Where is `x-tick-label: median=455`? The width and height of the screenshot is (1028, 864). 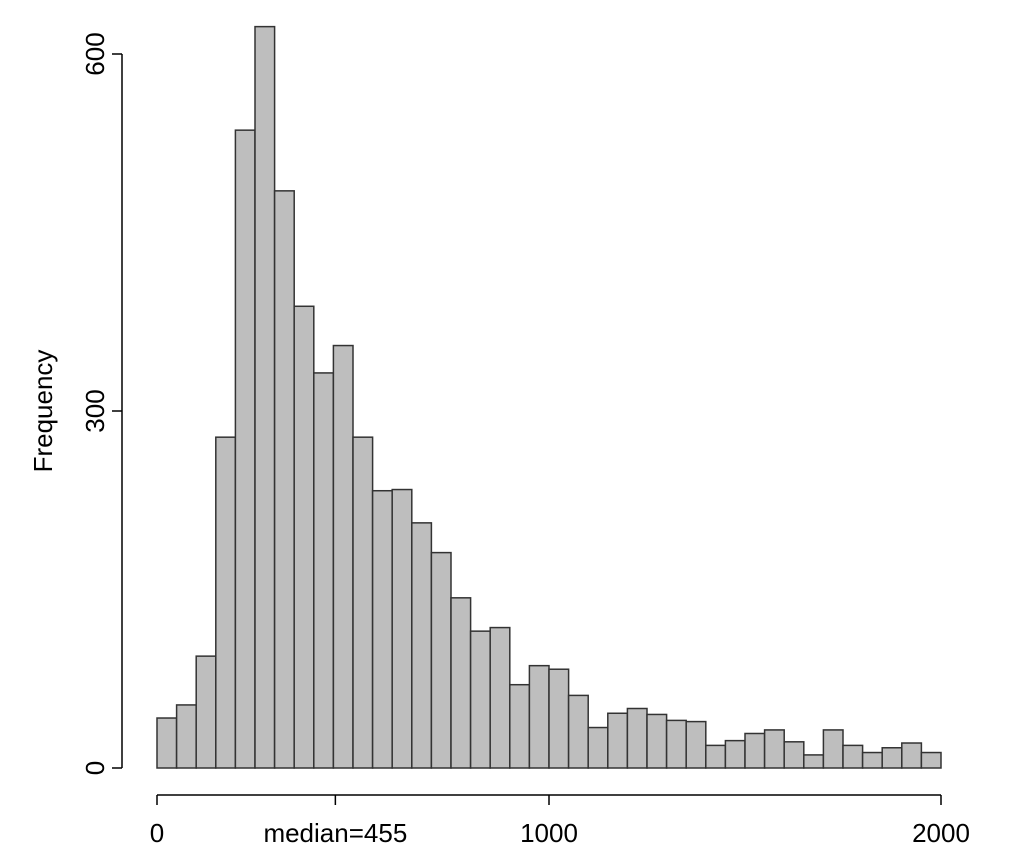 x-tick-label: median=455 is located at coordinates (335, 833).